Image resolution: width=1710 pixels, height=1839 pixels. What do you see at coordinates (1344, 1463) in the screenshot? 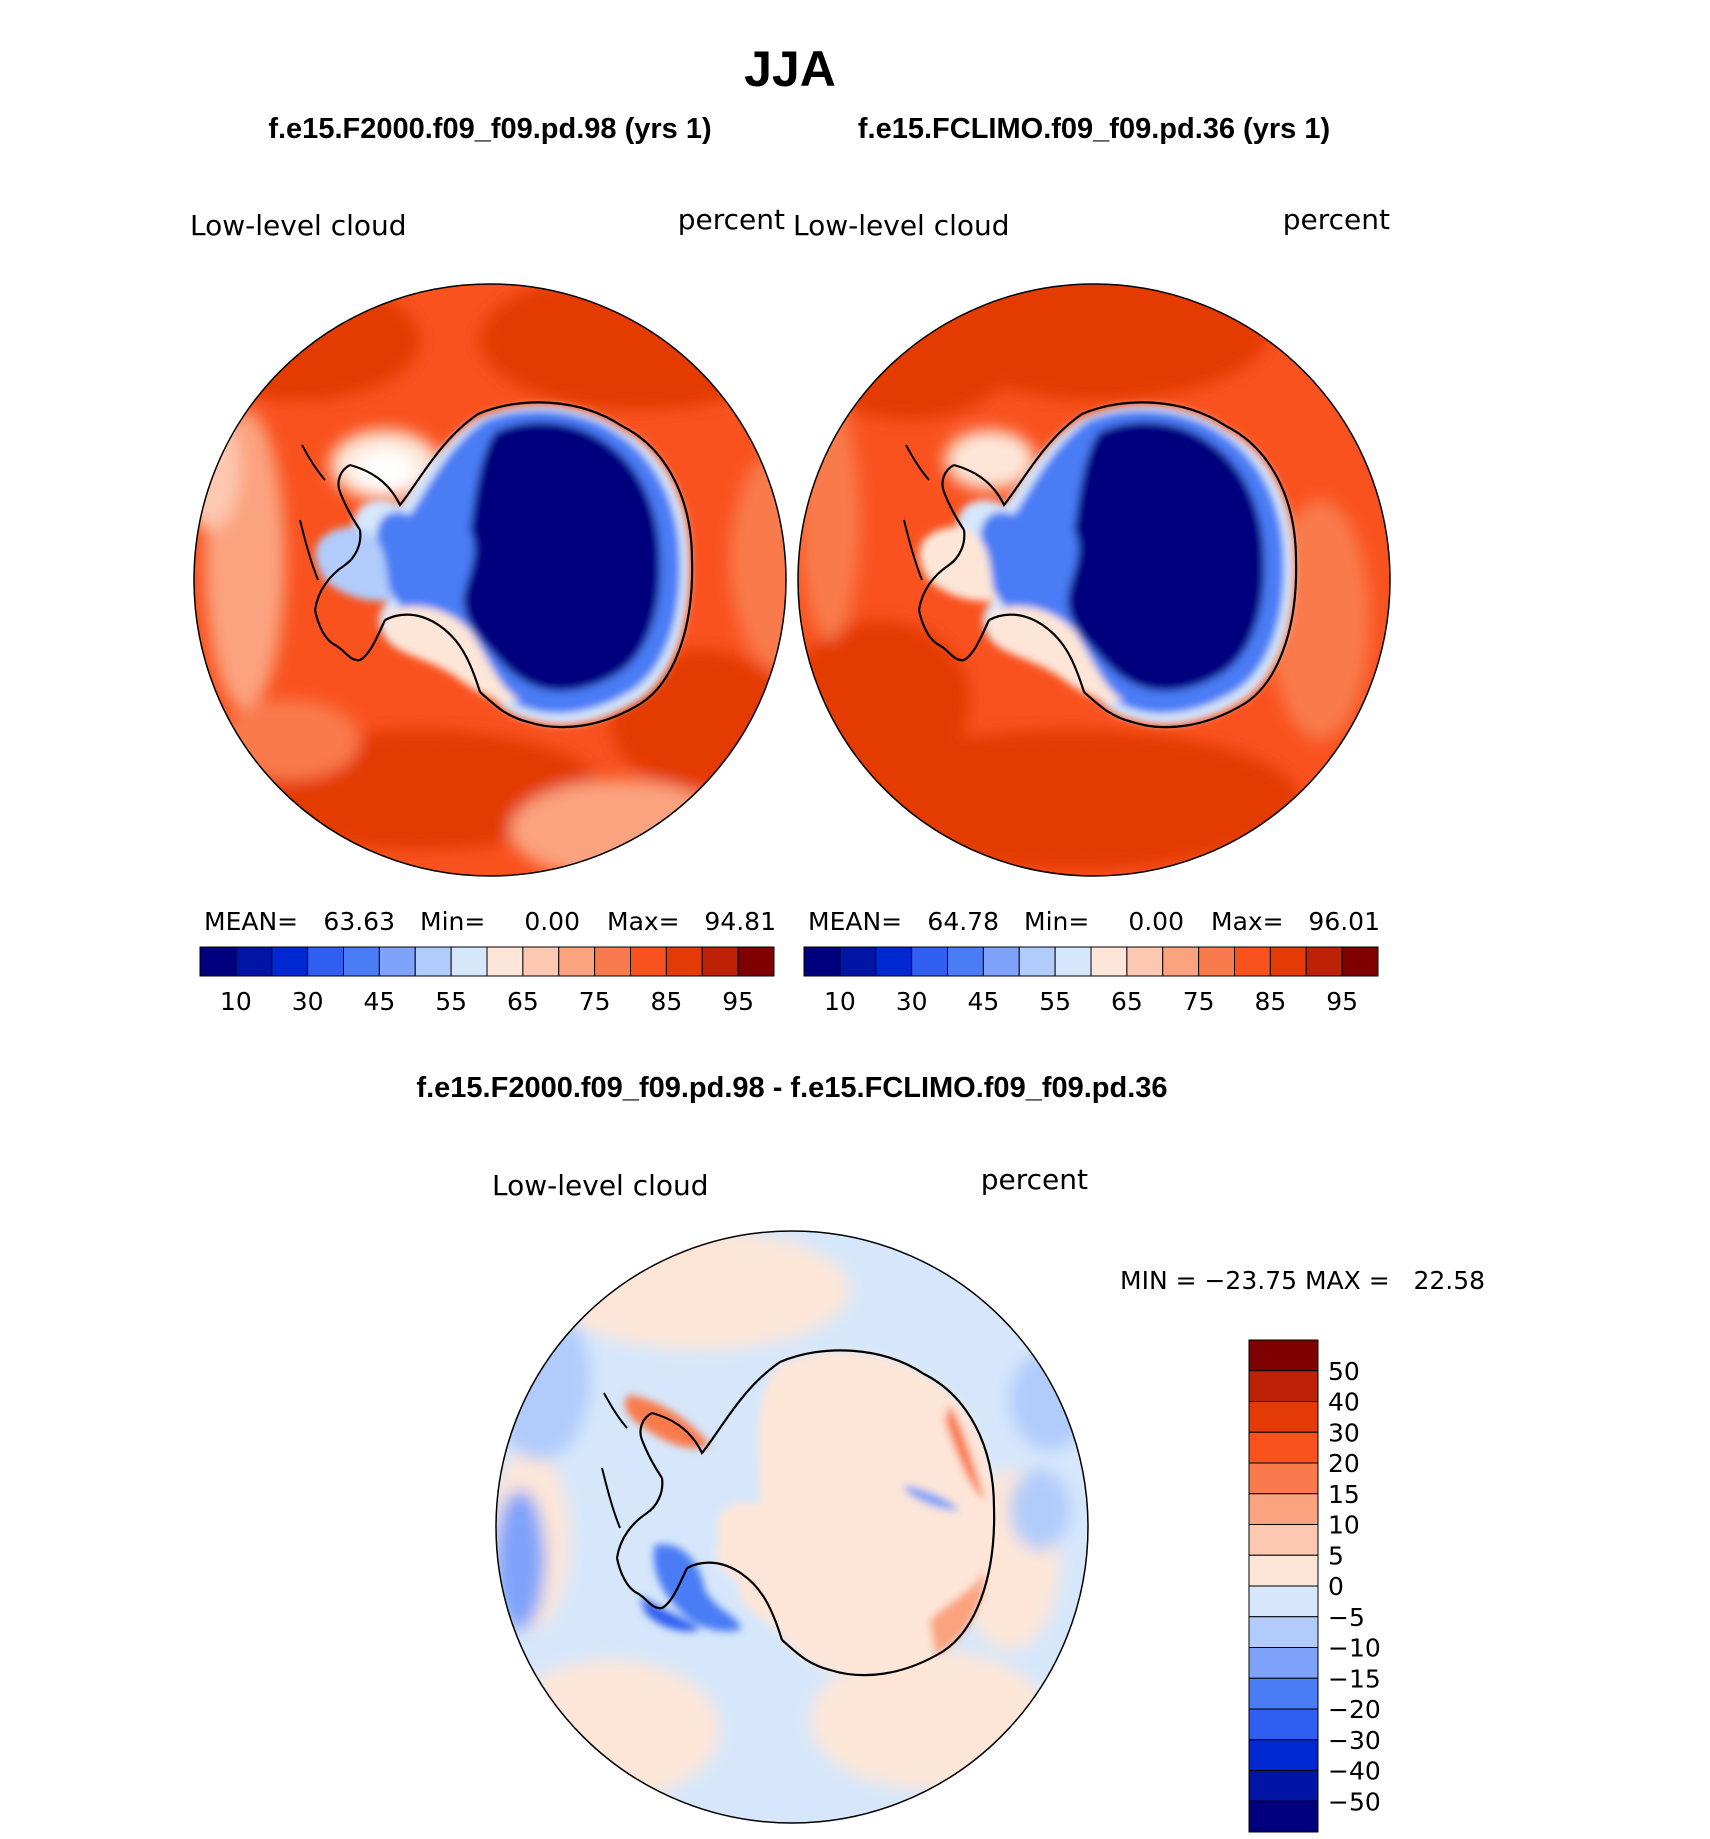
I see `colorbar-tick-label: 20` at bounding box center [1344, 1463].